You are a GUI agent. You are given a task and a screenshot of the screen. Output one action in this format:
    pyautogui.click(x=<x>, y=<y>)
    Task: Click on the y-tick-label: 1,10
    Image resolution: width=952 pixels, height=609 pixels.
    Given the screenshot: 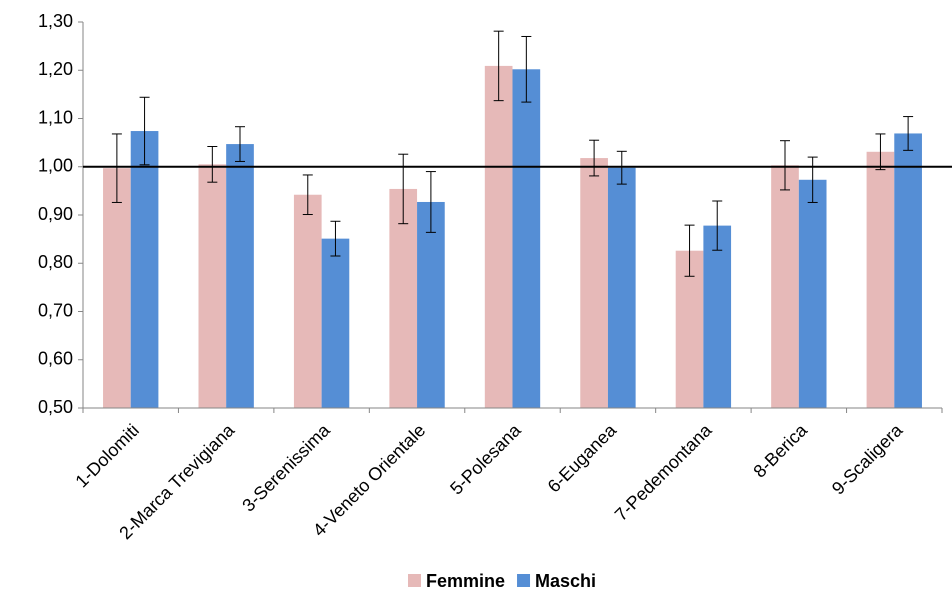 What is the action you would take?
    pyautogui.click(x=55, y=117)
    